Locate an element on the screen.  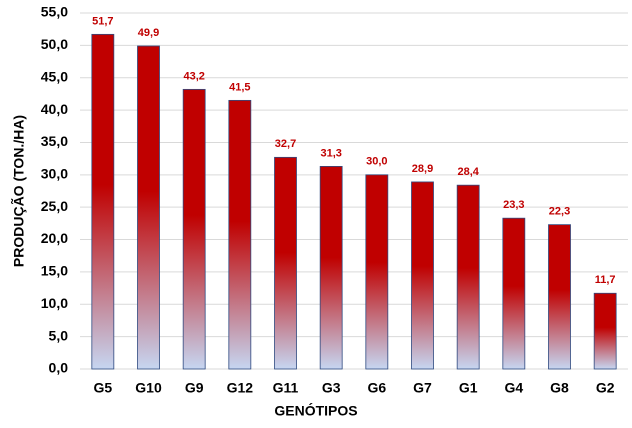
value-label: 28,4 is located at coordinates (468, 172).